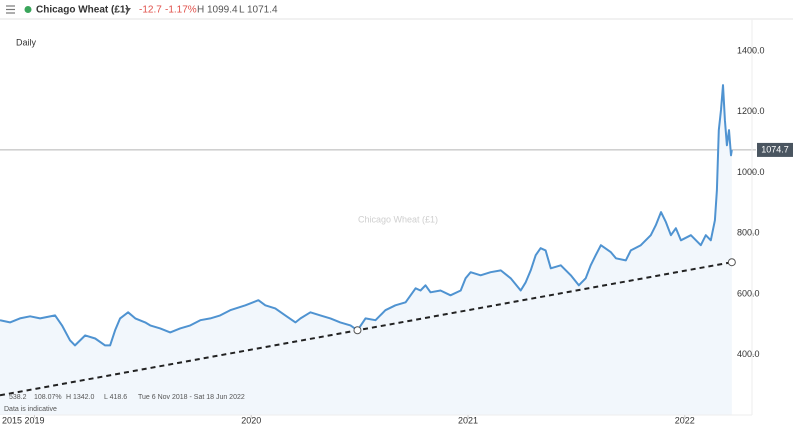  Describe the element at coordinates (150, 10) in the screenshot. I see `change: -12.7` at that location.